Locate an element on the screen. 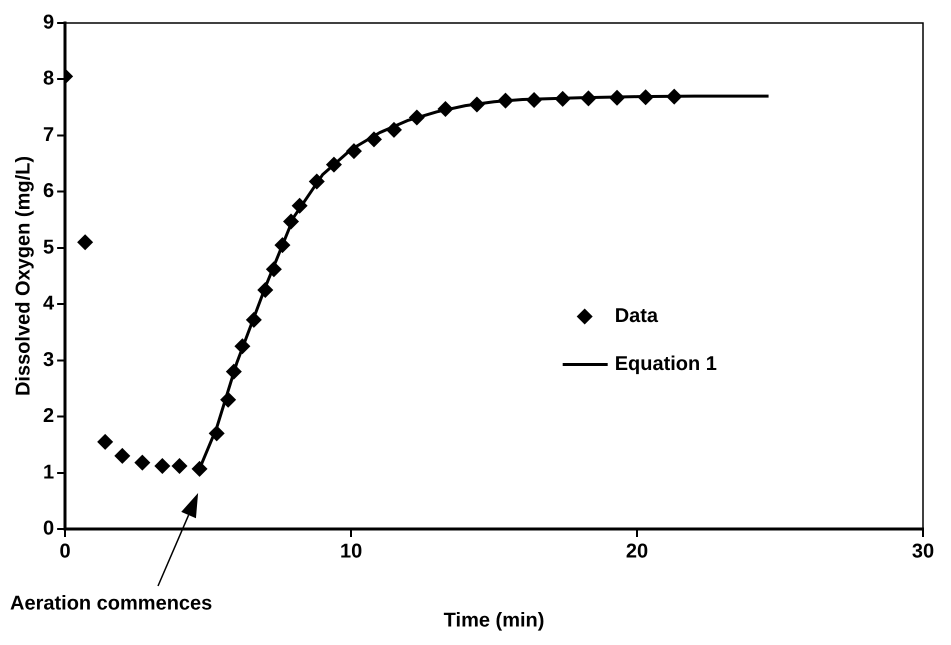 This screenshot has height=645, width=951. legend-label: Data is located at coordinates (636, 315).